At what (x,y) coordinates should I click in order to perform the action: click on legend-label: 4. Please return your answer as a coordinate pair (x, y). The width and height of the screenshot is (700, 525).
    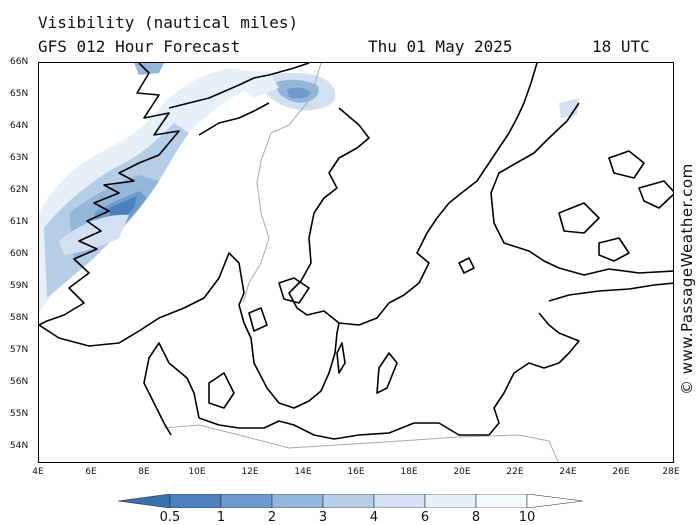
    Looking at the image, I should click on (374, 517).